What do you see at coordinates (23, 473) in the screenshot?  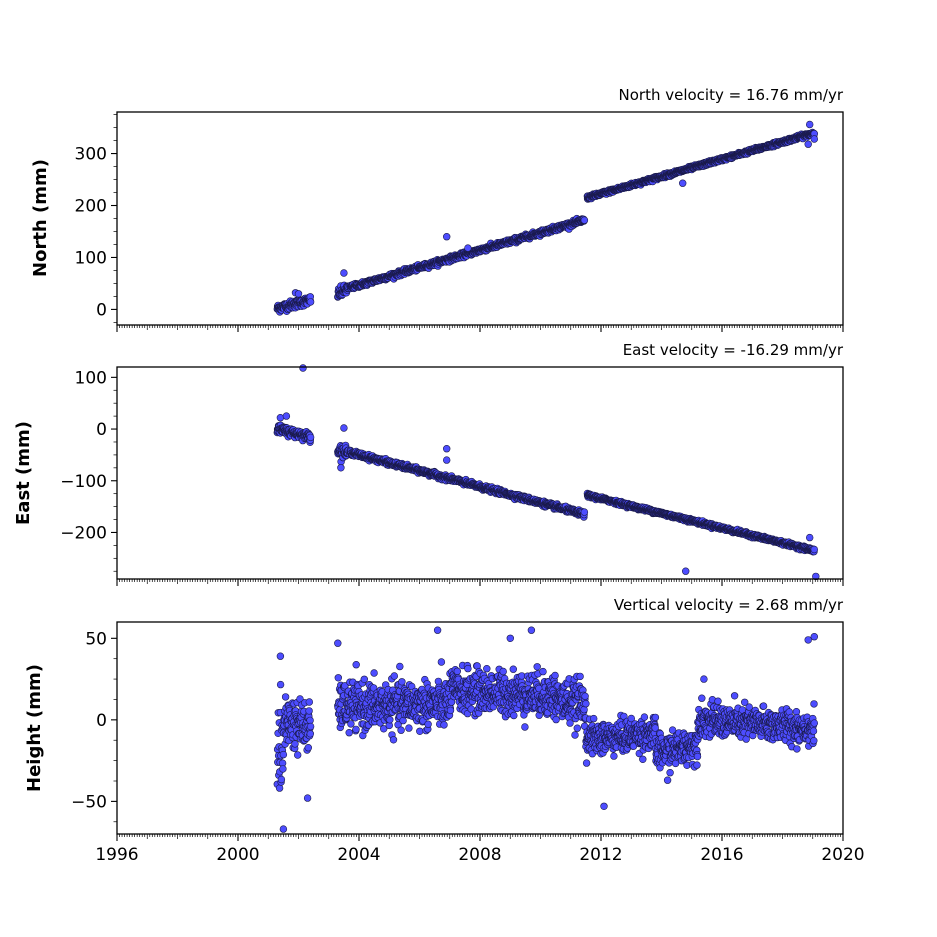 I see `east-y-axis-label: East (mm)` at bounding box center [23, 473].